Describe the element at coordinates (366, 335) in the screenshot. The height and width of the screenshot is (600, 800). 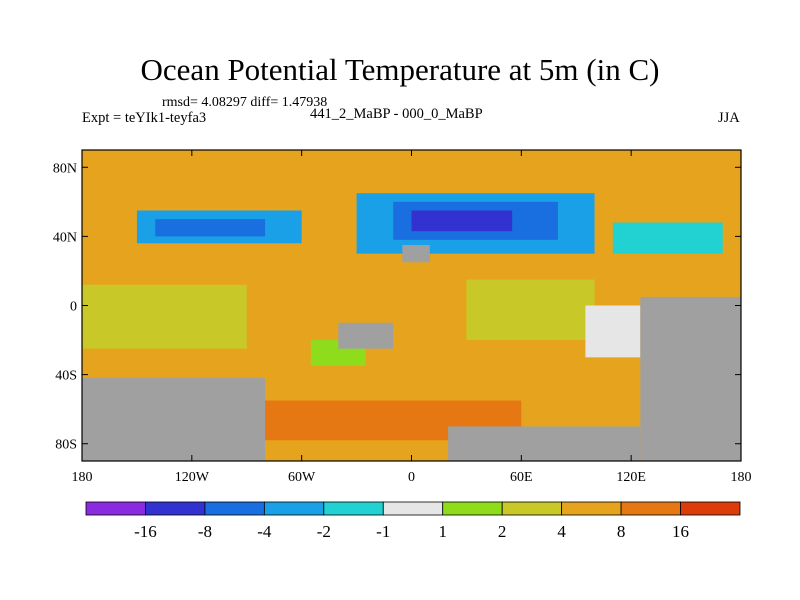
I see `land-africa-patch` at that location.